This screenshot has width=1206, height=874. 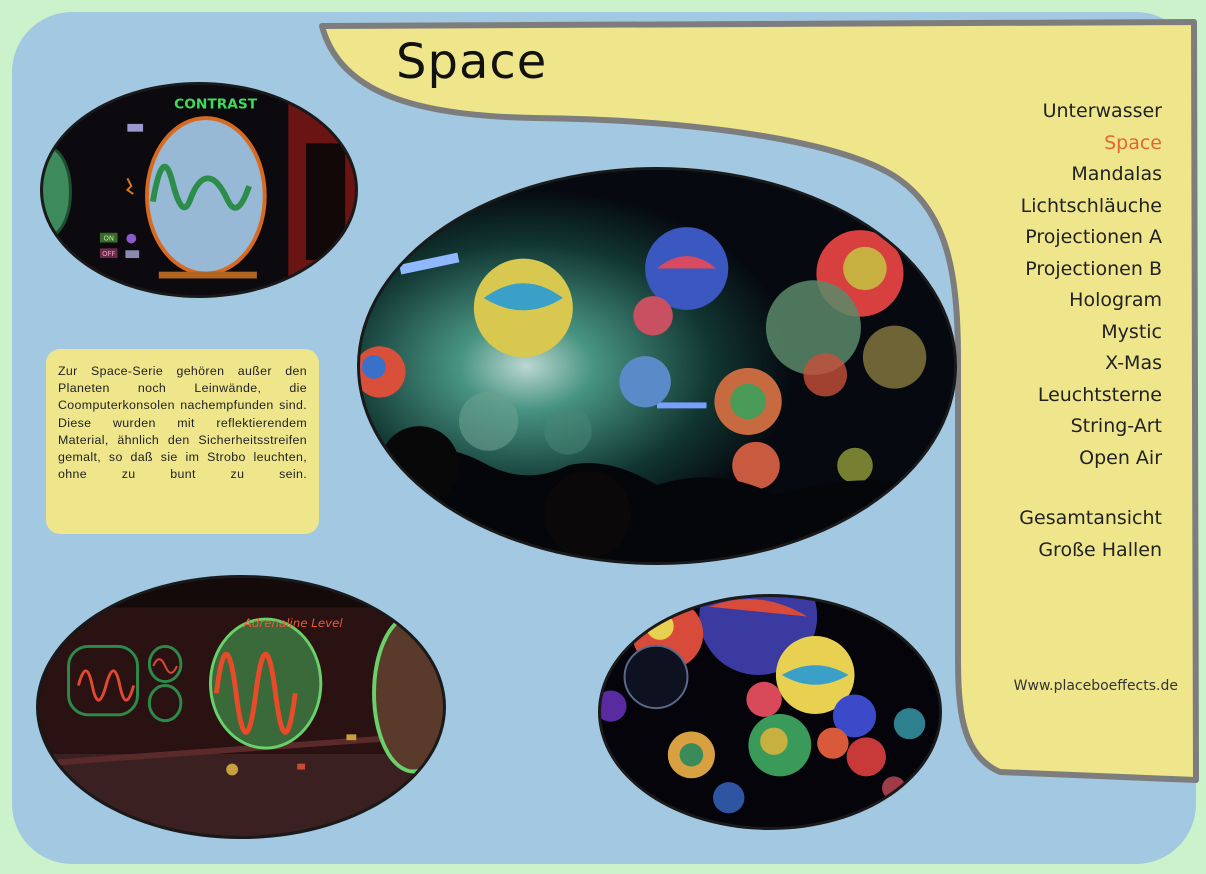 I want to click on photo-contrast-console: CONTRAST ON OFF, so click(x=199, y=190).